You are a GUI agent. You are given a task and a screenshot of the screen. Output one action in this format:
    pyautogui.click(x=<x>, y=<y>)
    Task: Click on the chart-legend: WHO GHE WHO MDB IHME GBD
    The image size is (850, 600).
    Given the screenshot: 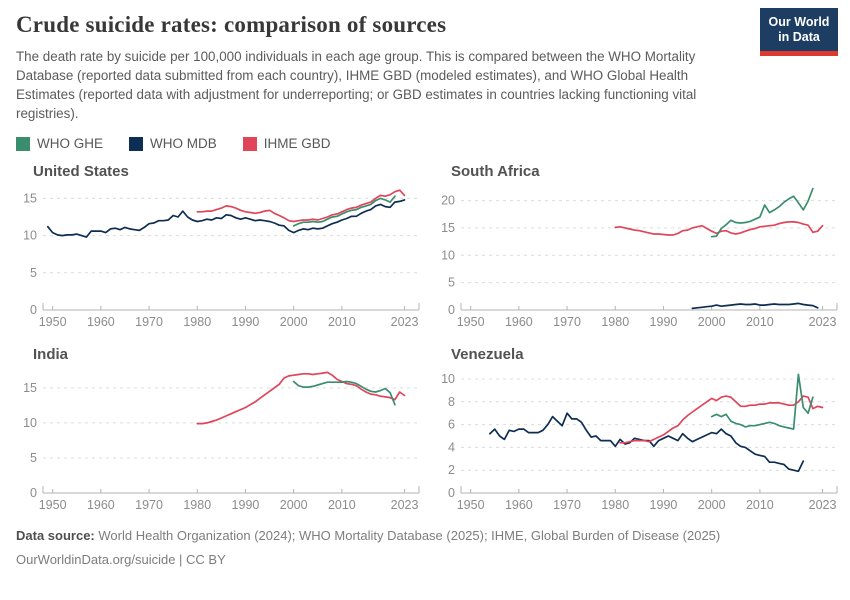 What is the action you would take?
    pyautogui.click(x=428, y=143)
    